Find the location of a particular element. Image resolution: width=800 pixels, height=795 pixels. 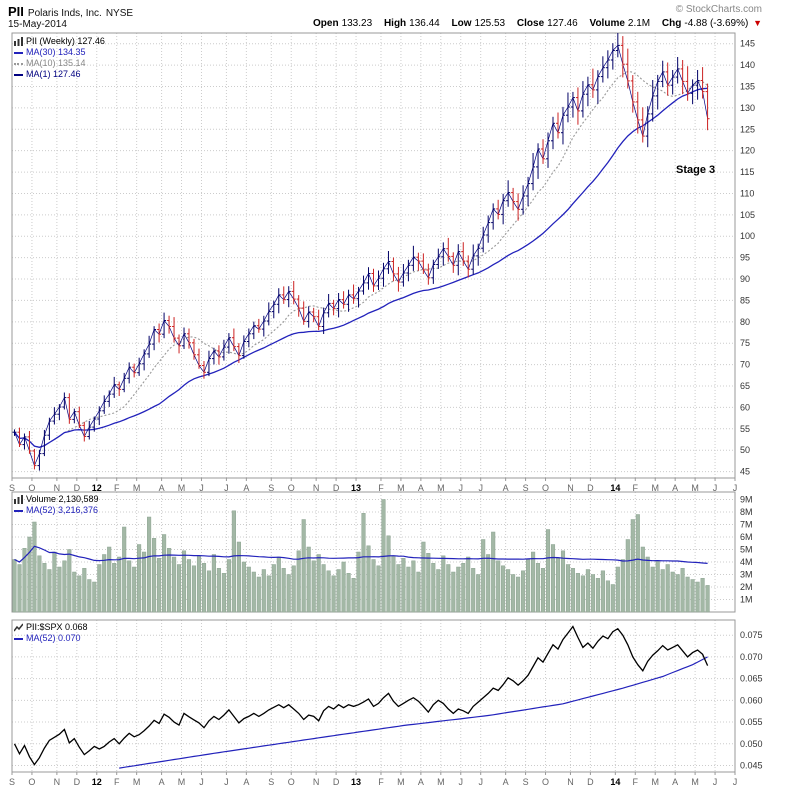

quote-chg-label: Chg is located at coordinates (671, 23).